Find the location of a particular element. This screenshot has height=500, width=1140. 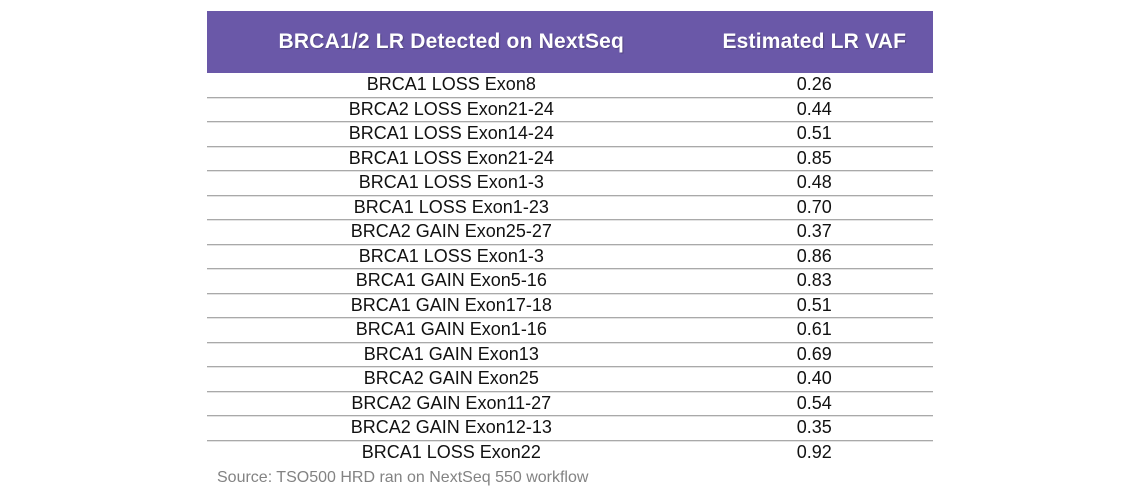

table-row: BRCA2 GAIN Exon25 0.40 is located at coordinates (570, 379).